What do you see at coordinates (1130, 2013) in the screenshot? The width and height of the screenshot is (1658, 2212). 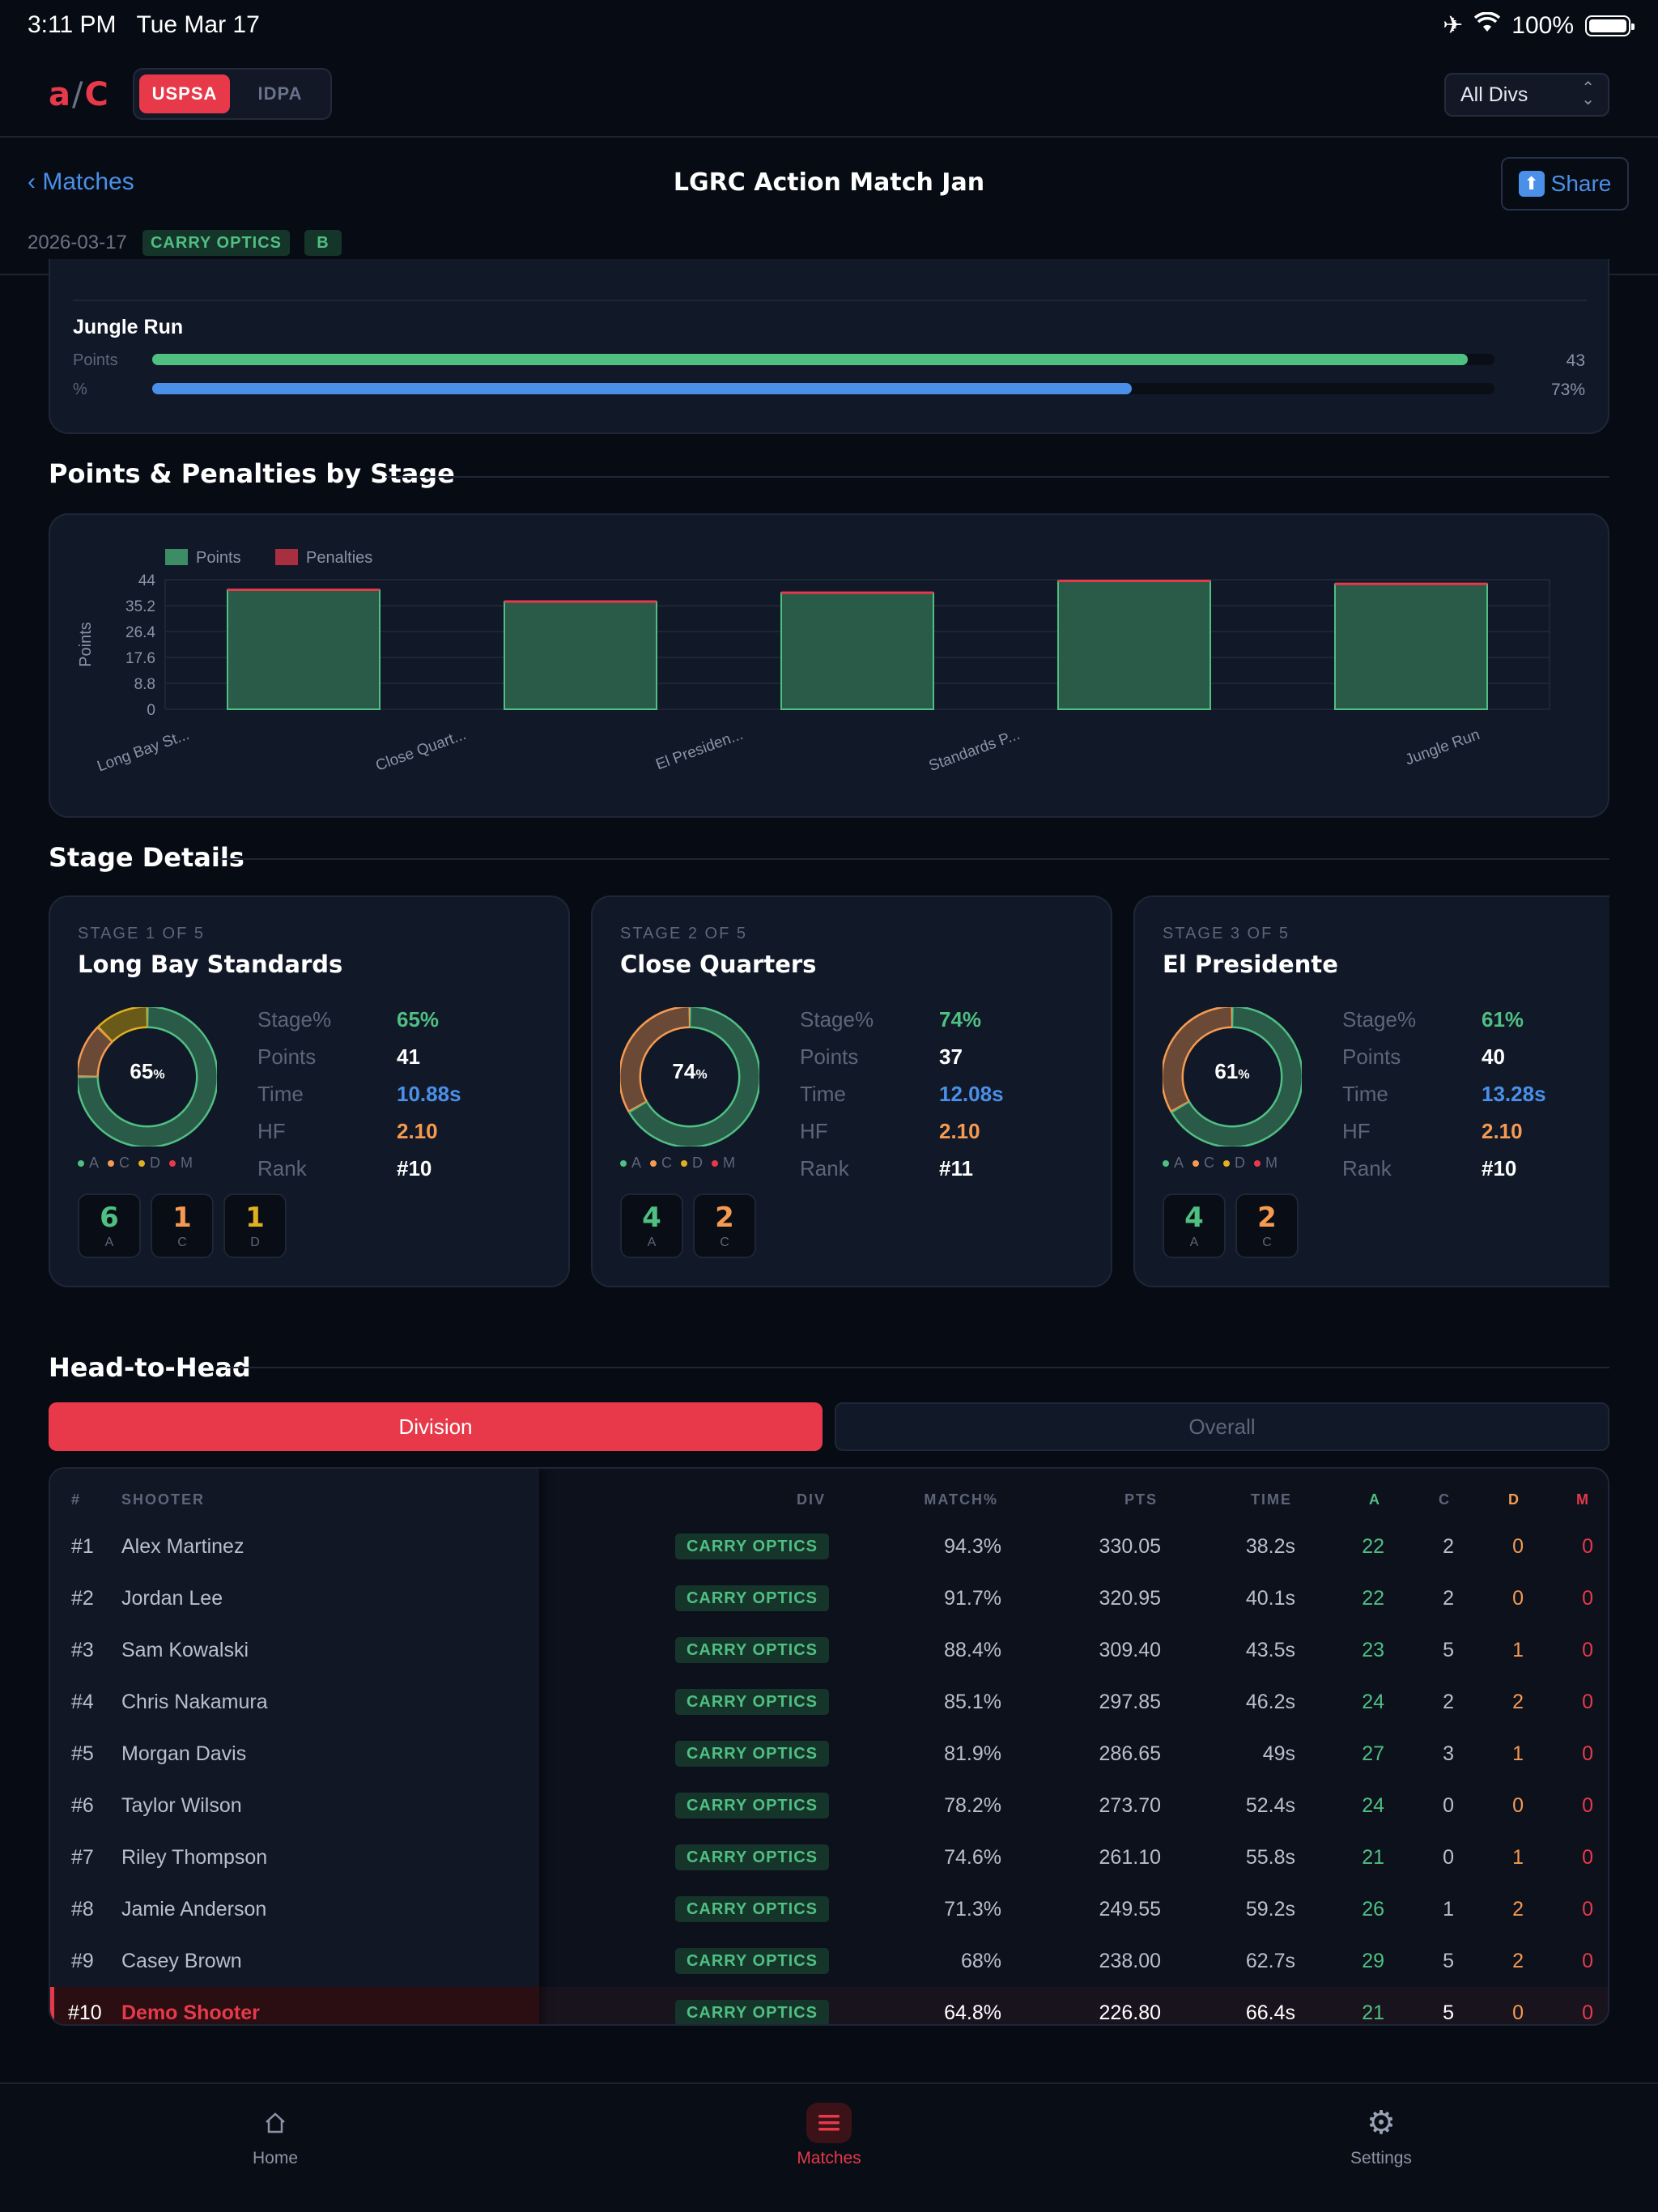 I see `points-cell: 226.80` at bounding box center [1130, 2013].